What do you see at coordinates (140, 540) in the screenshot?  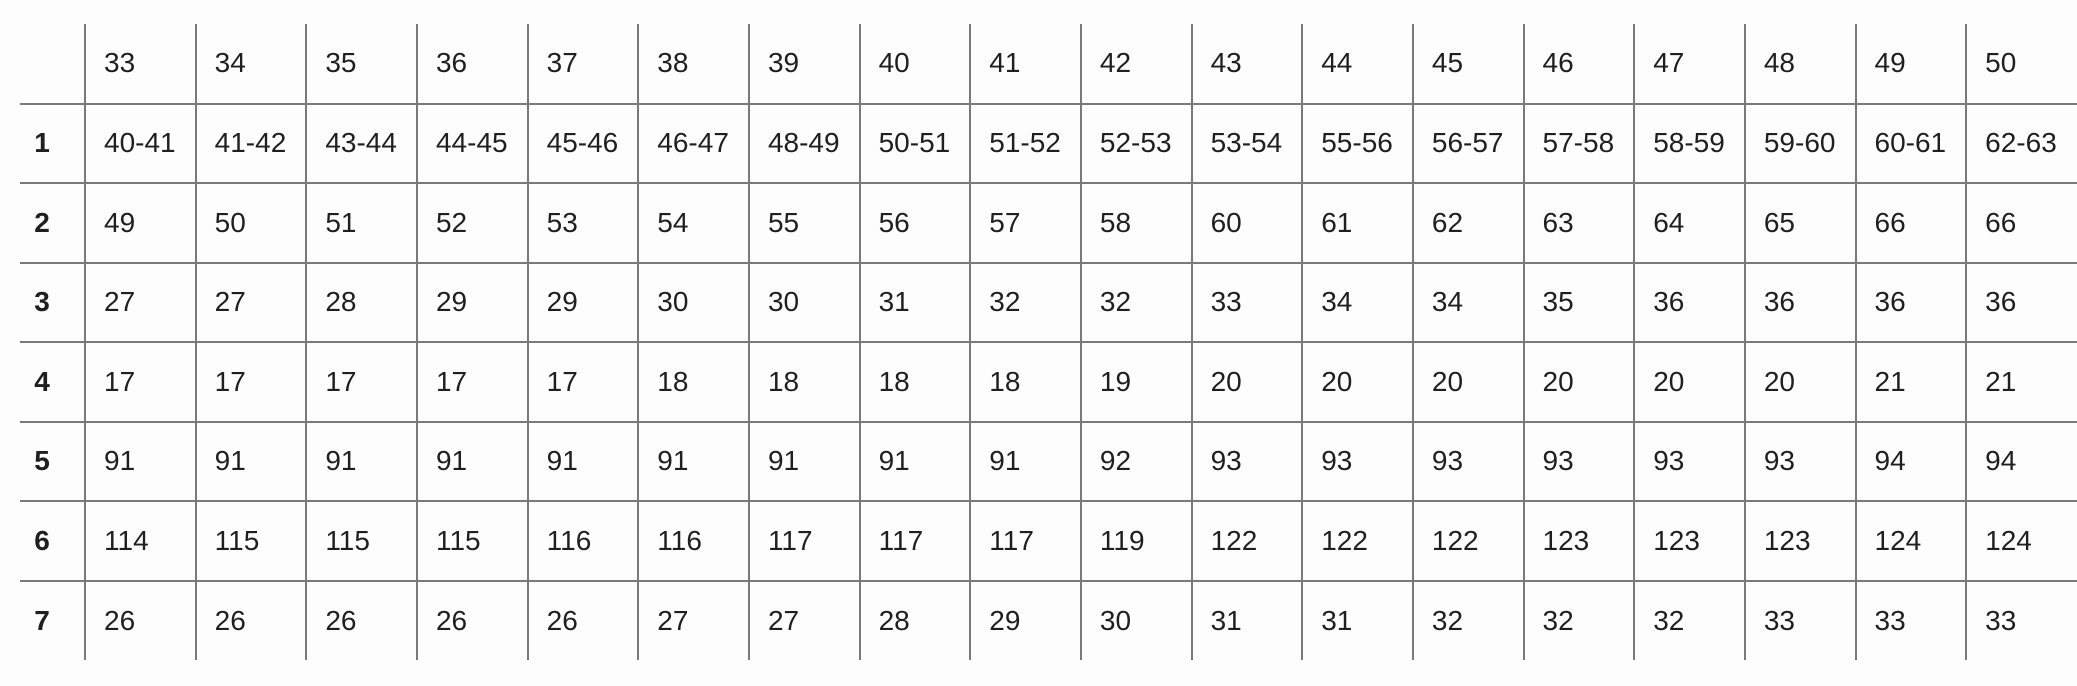 I see `data-cell: 114` at bounding box center [140, 540].